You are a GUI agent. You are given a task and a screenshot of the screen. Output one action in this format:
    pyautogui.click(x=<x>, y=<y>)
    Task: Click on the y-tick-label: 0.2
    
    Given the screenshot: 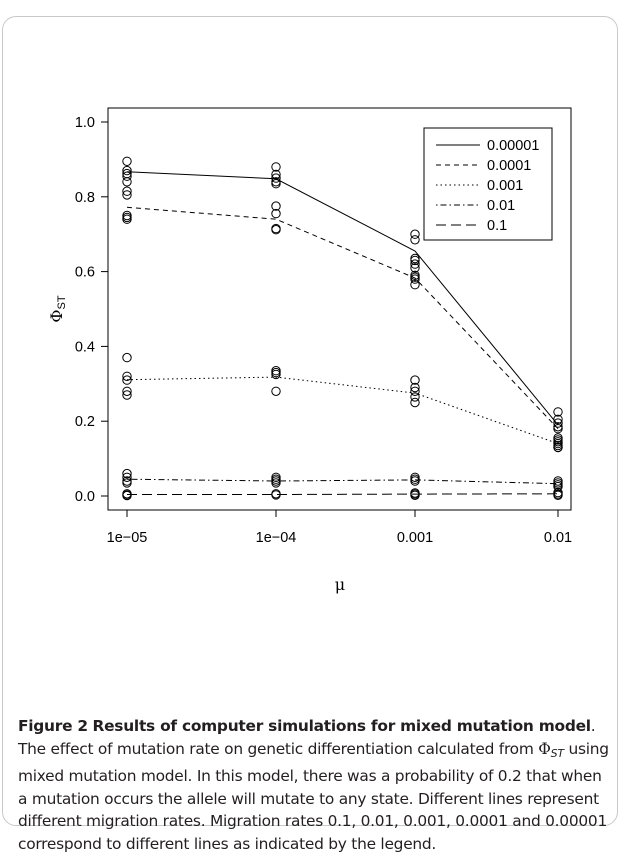 What is the action you would take?
    pyautogui.click(x=85, y=422)
    